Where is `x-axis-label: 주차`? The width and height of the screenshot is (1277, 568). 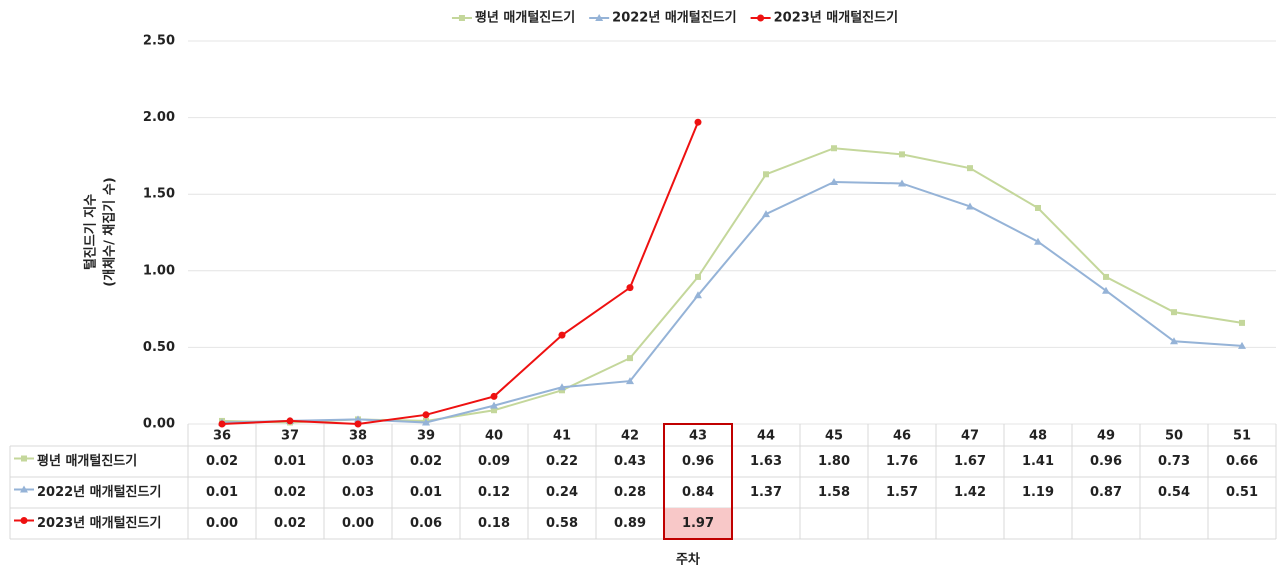
x-axis-label: 주차 is located at coordinates (688, 560).